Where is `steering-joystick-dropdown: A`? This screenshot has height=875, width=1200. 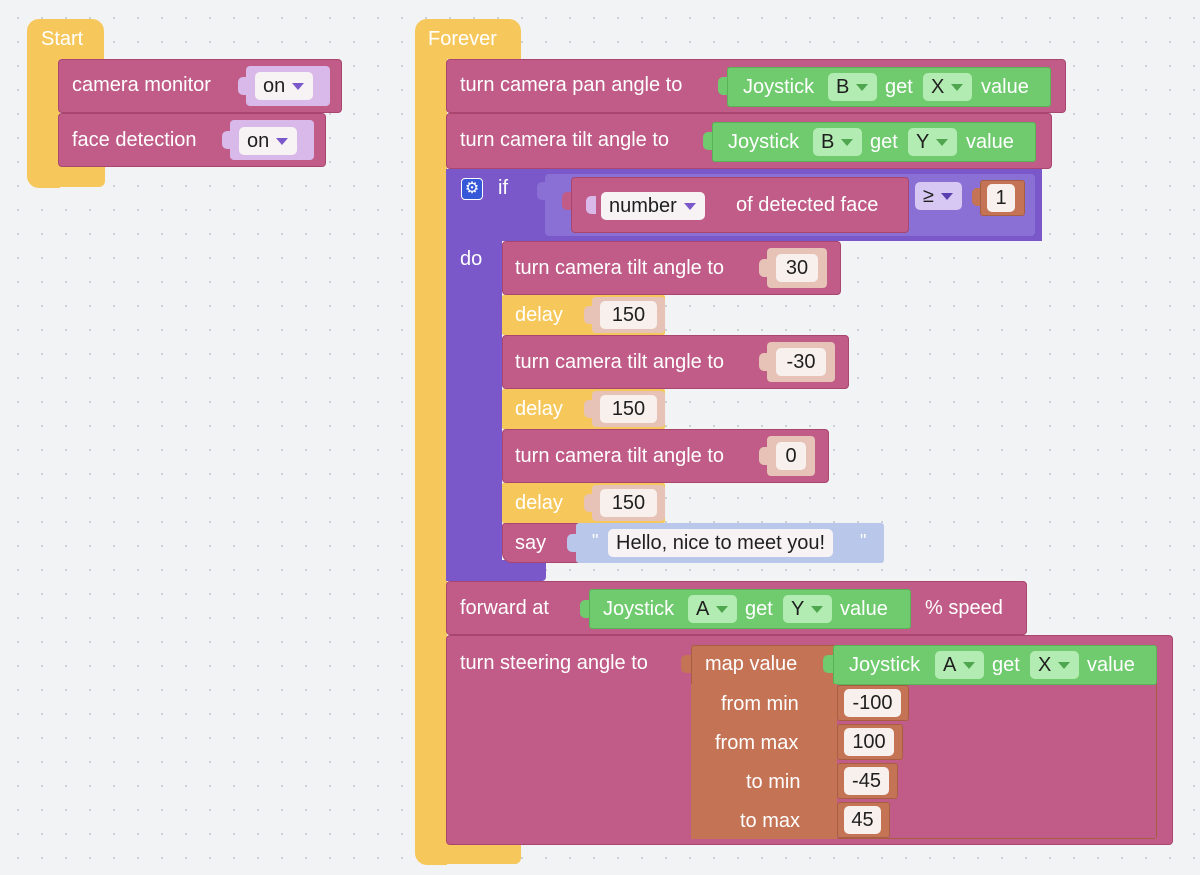
steering-joystick-dropdown: A is located at coordinates (960, 665).